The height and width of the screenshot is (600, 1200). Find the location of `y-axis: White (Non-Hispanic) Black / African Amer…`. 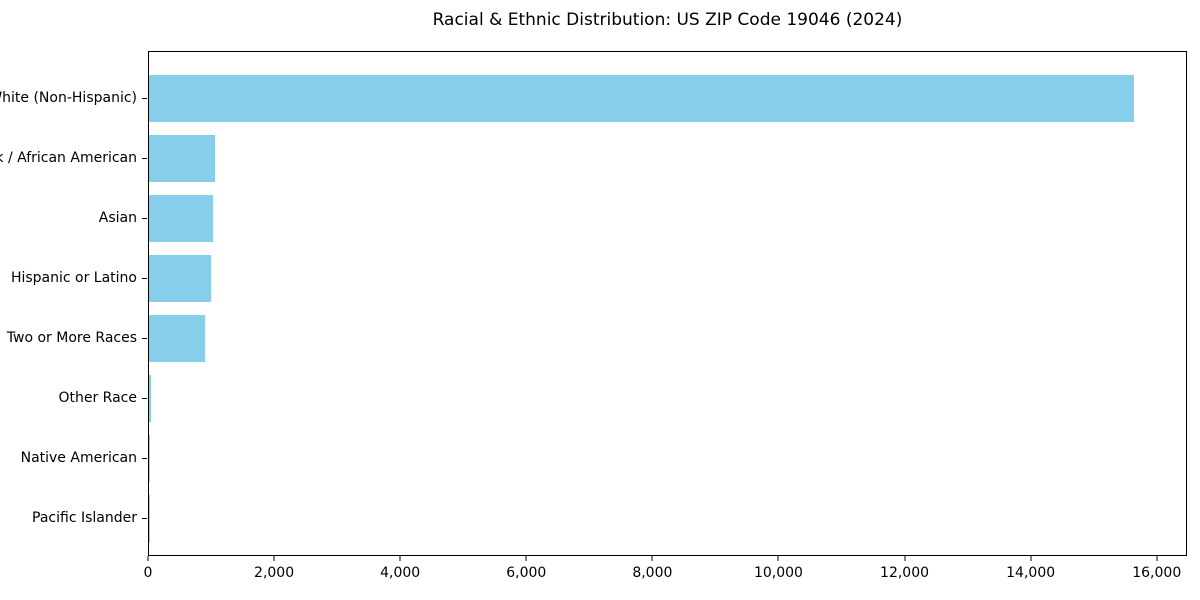

y-axis: White (Non-Hispanic) Black / African Amer… is located at coordinates (74, 303).